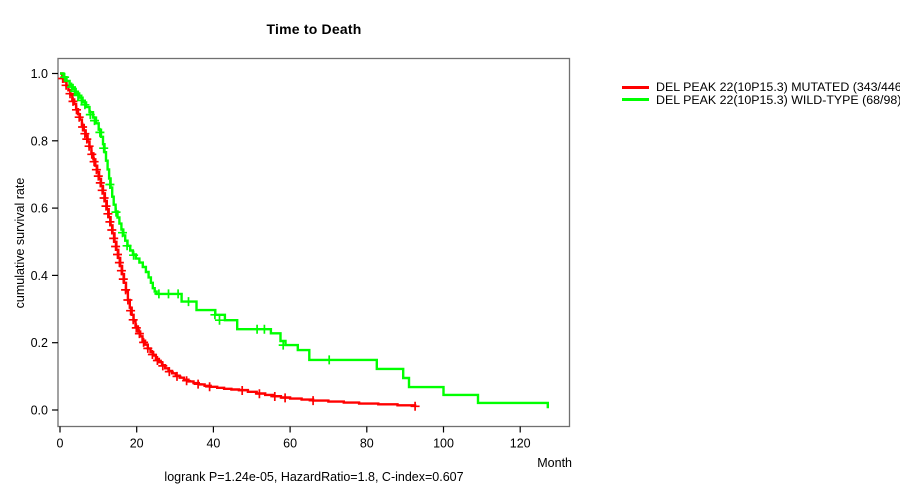 This screenshot has width=900, height=500. What do you see at coordinates (443, 444) in the screenshot?
I see `x-tick-label: 100` at bounding box center [443, 444].